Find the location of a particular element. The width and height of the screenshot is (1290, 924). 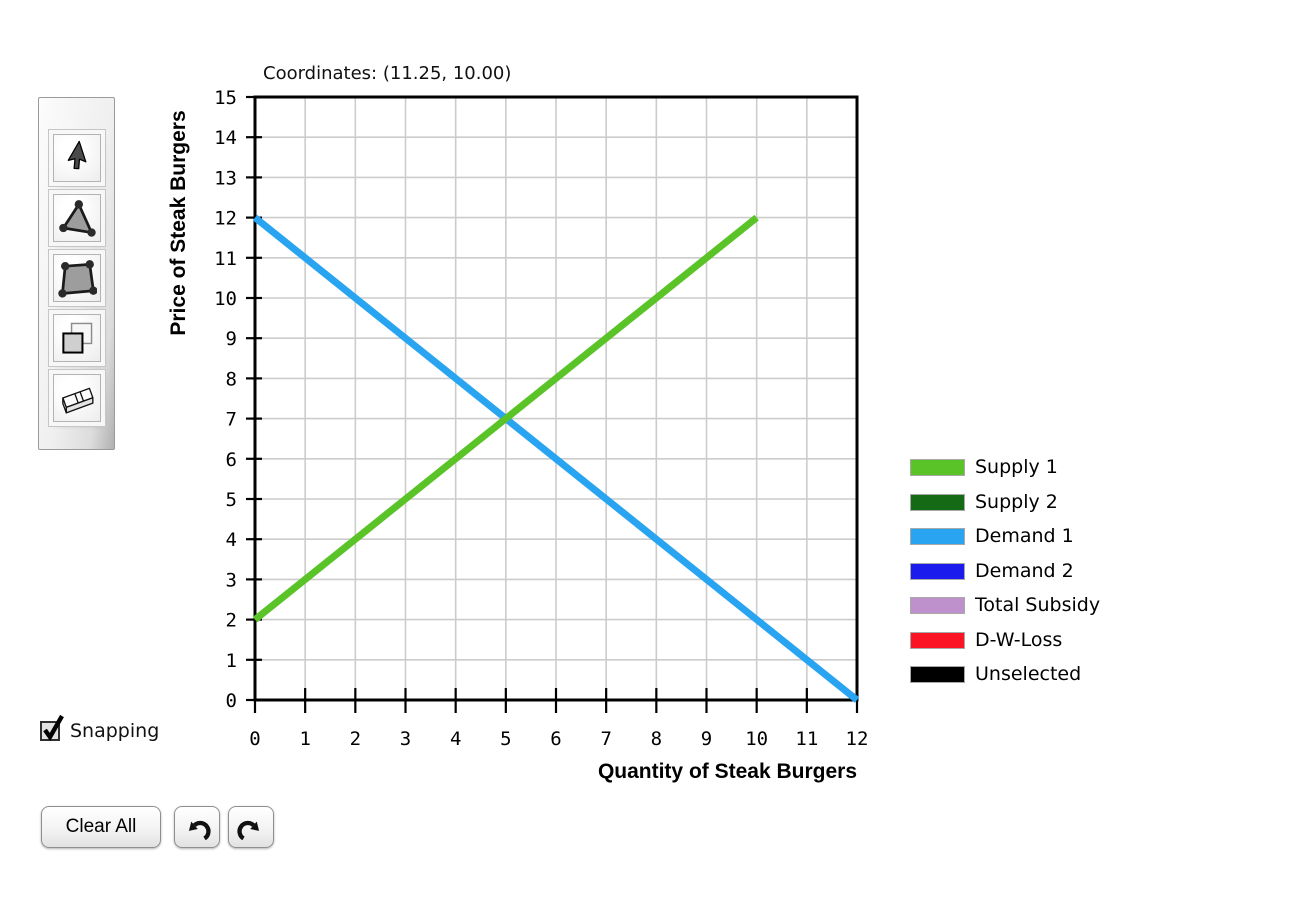

undo-button is located at coordinates (197, 827).